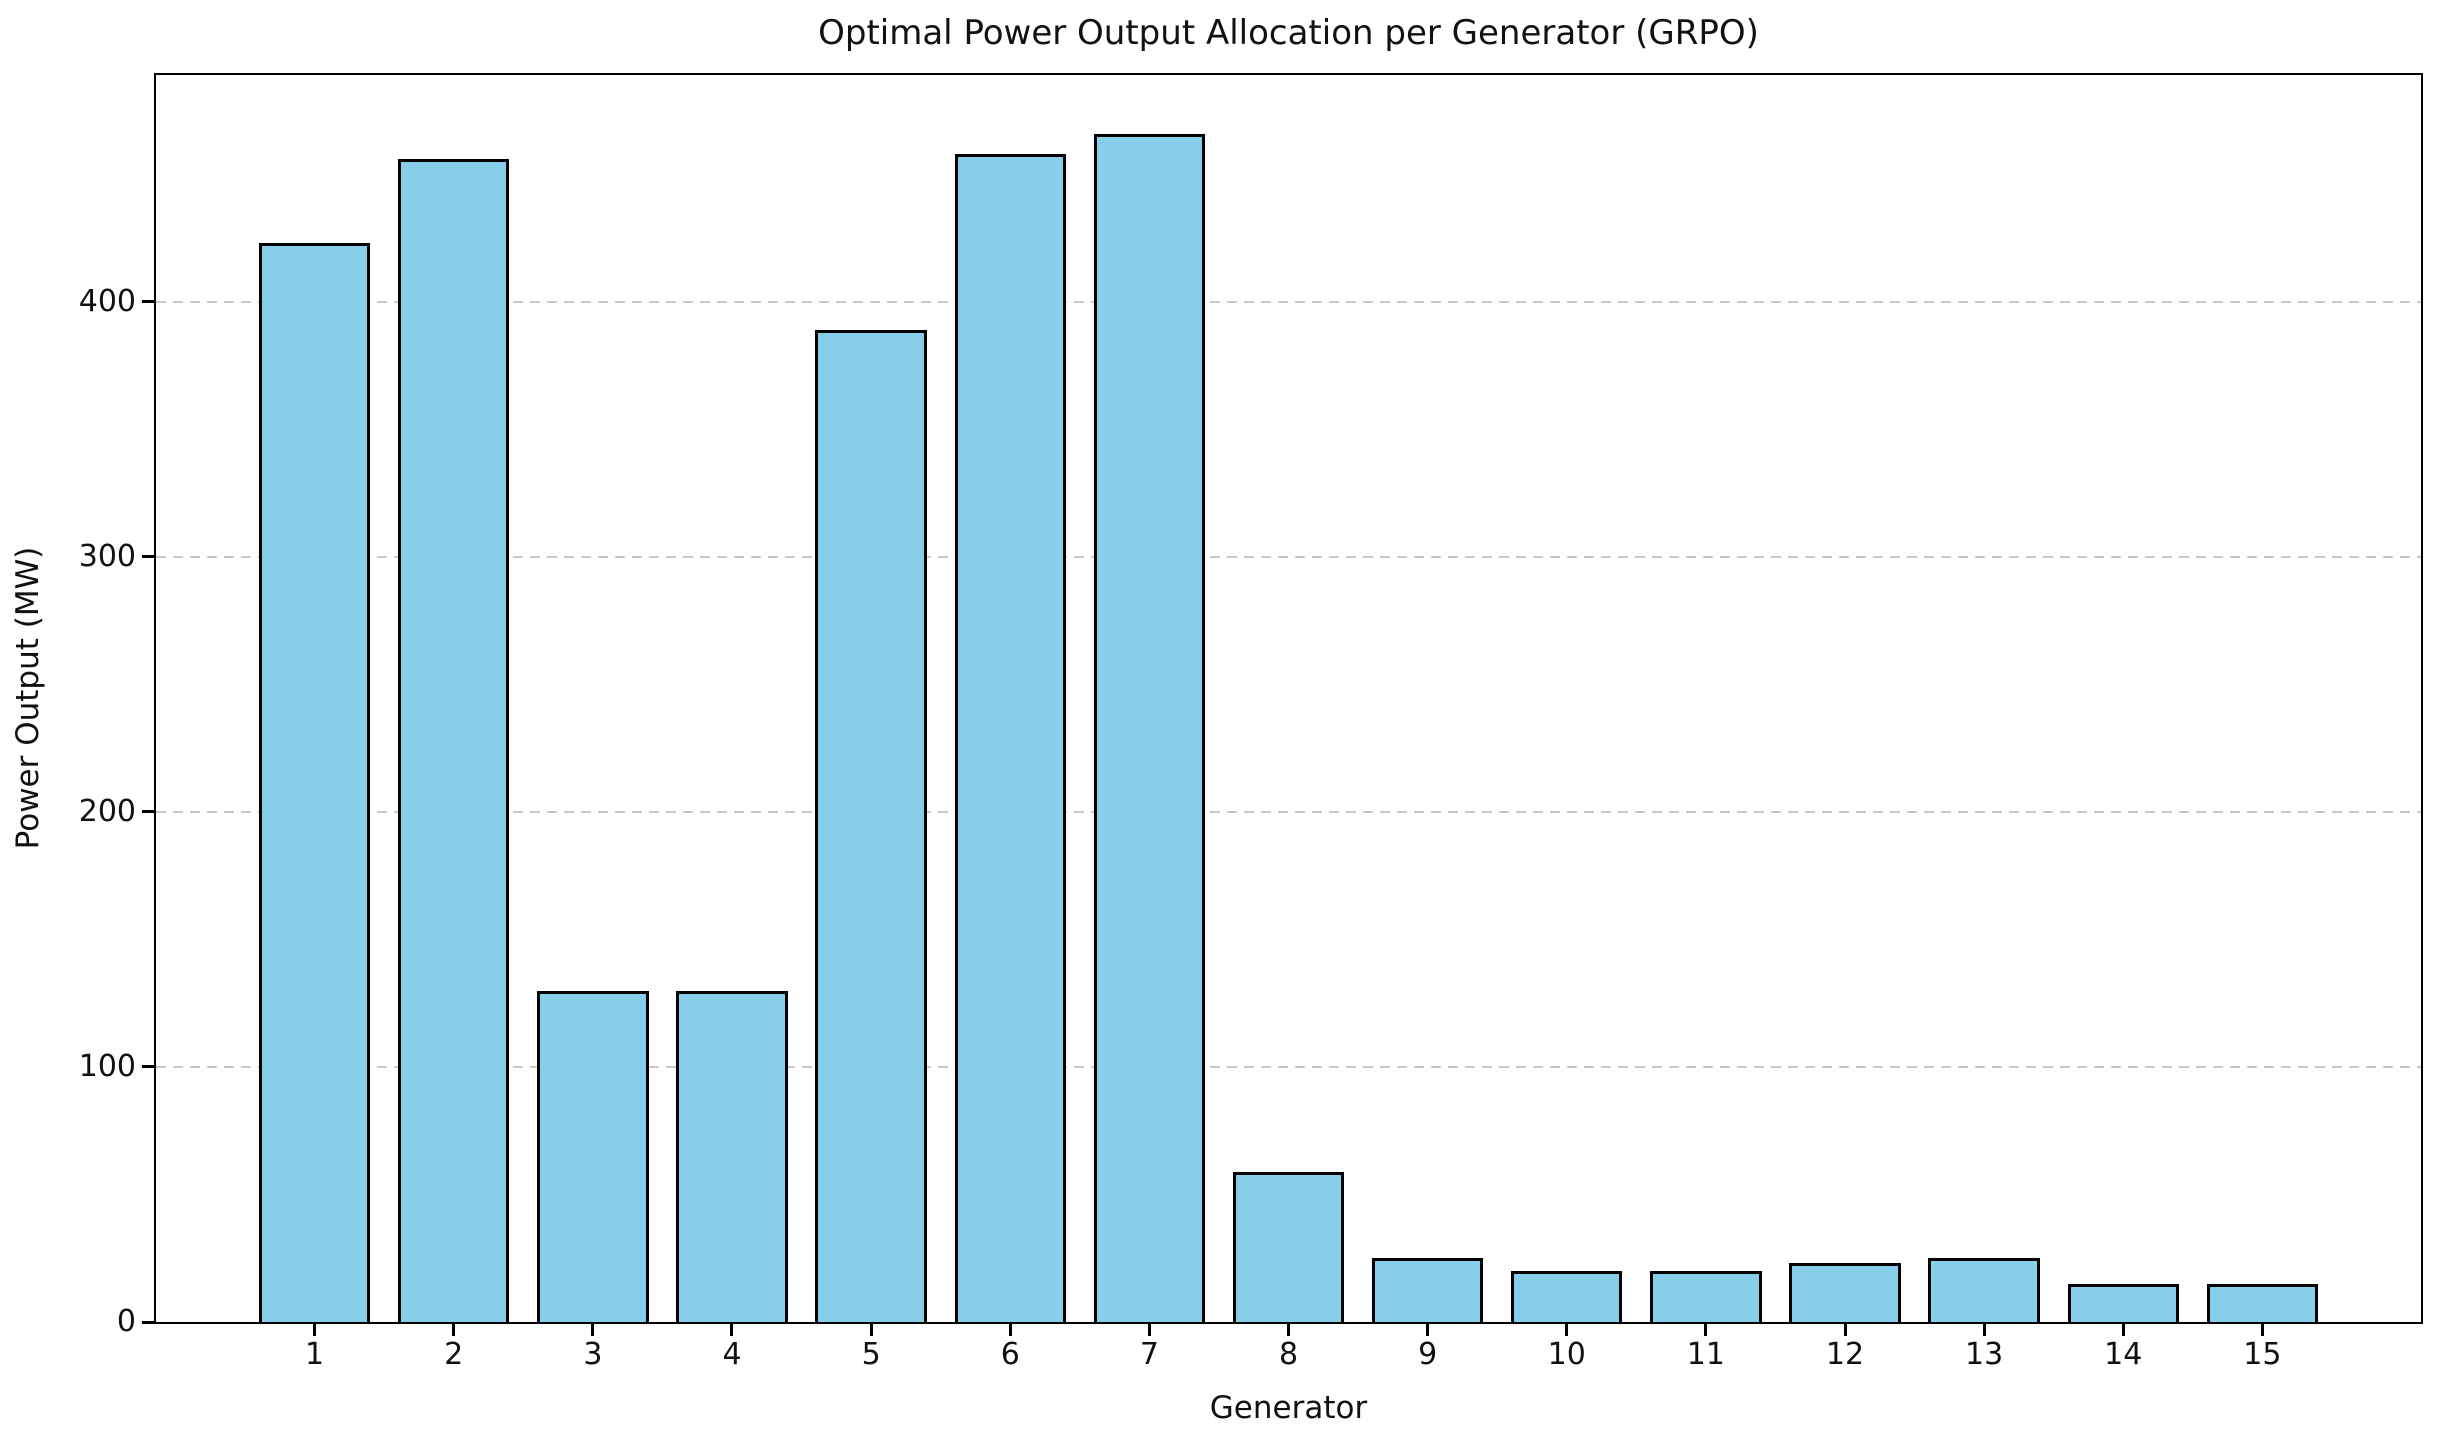  What do you see at coordinates (107, 301) in the screenshot?
I see `y-tick-label-400: 400` at bounding box center [107, 301].